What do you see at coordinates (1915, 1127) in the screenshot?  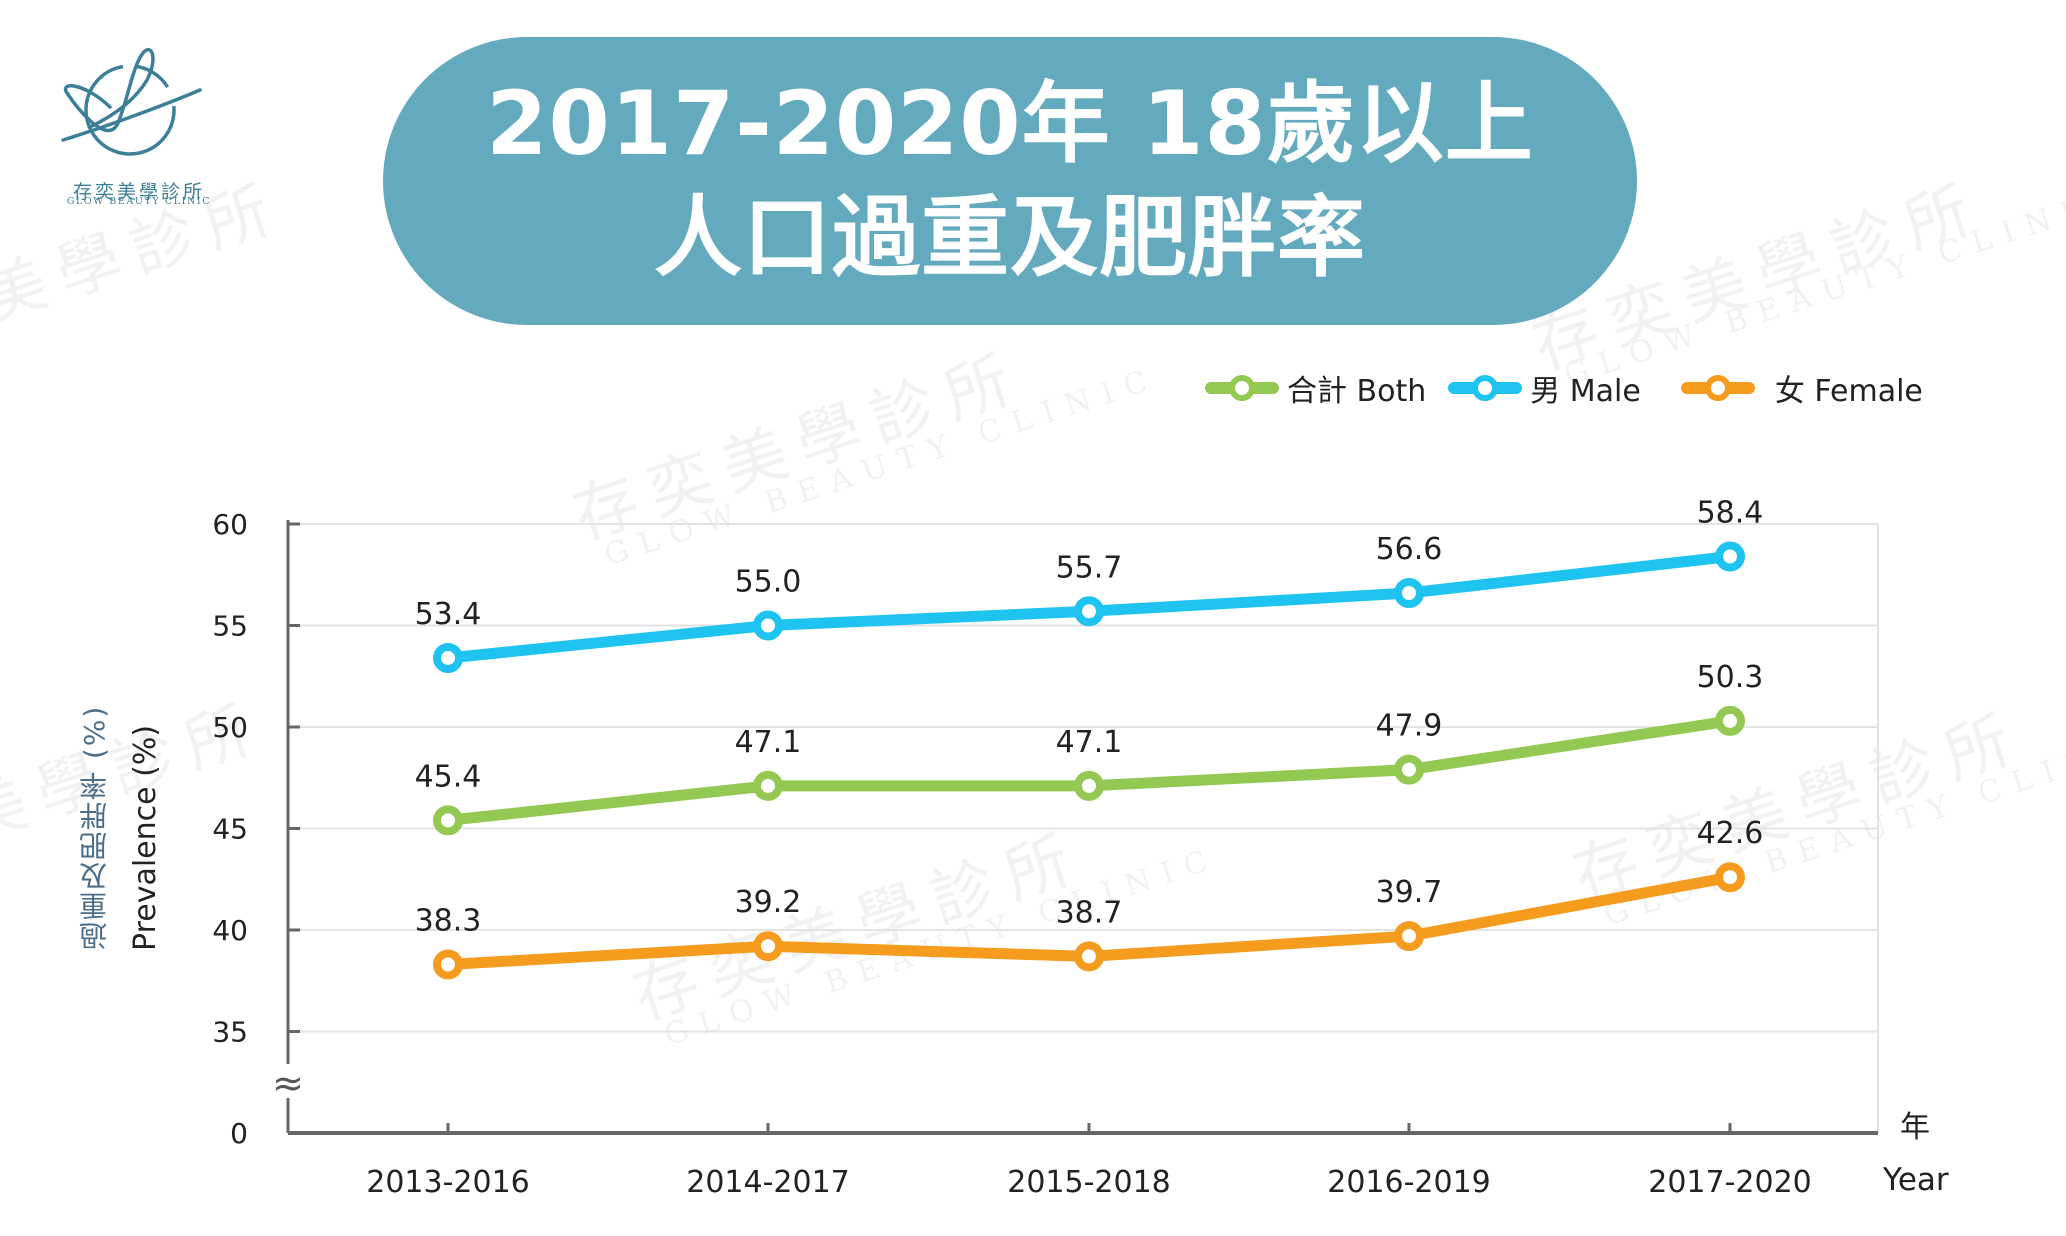 I see `x-axis-unit-cn: 年` at bounding box center [1915, 1127].